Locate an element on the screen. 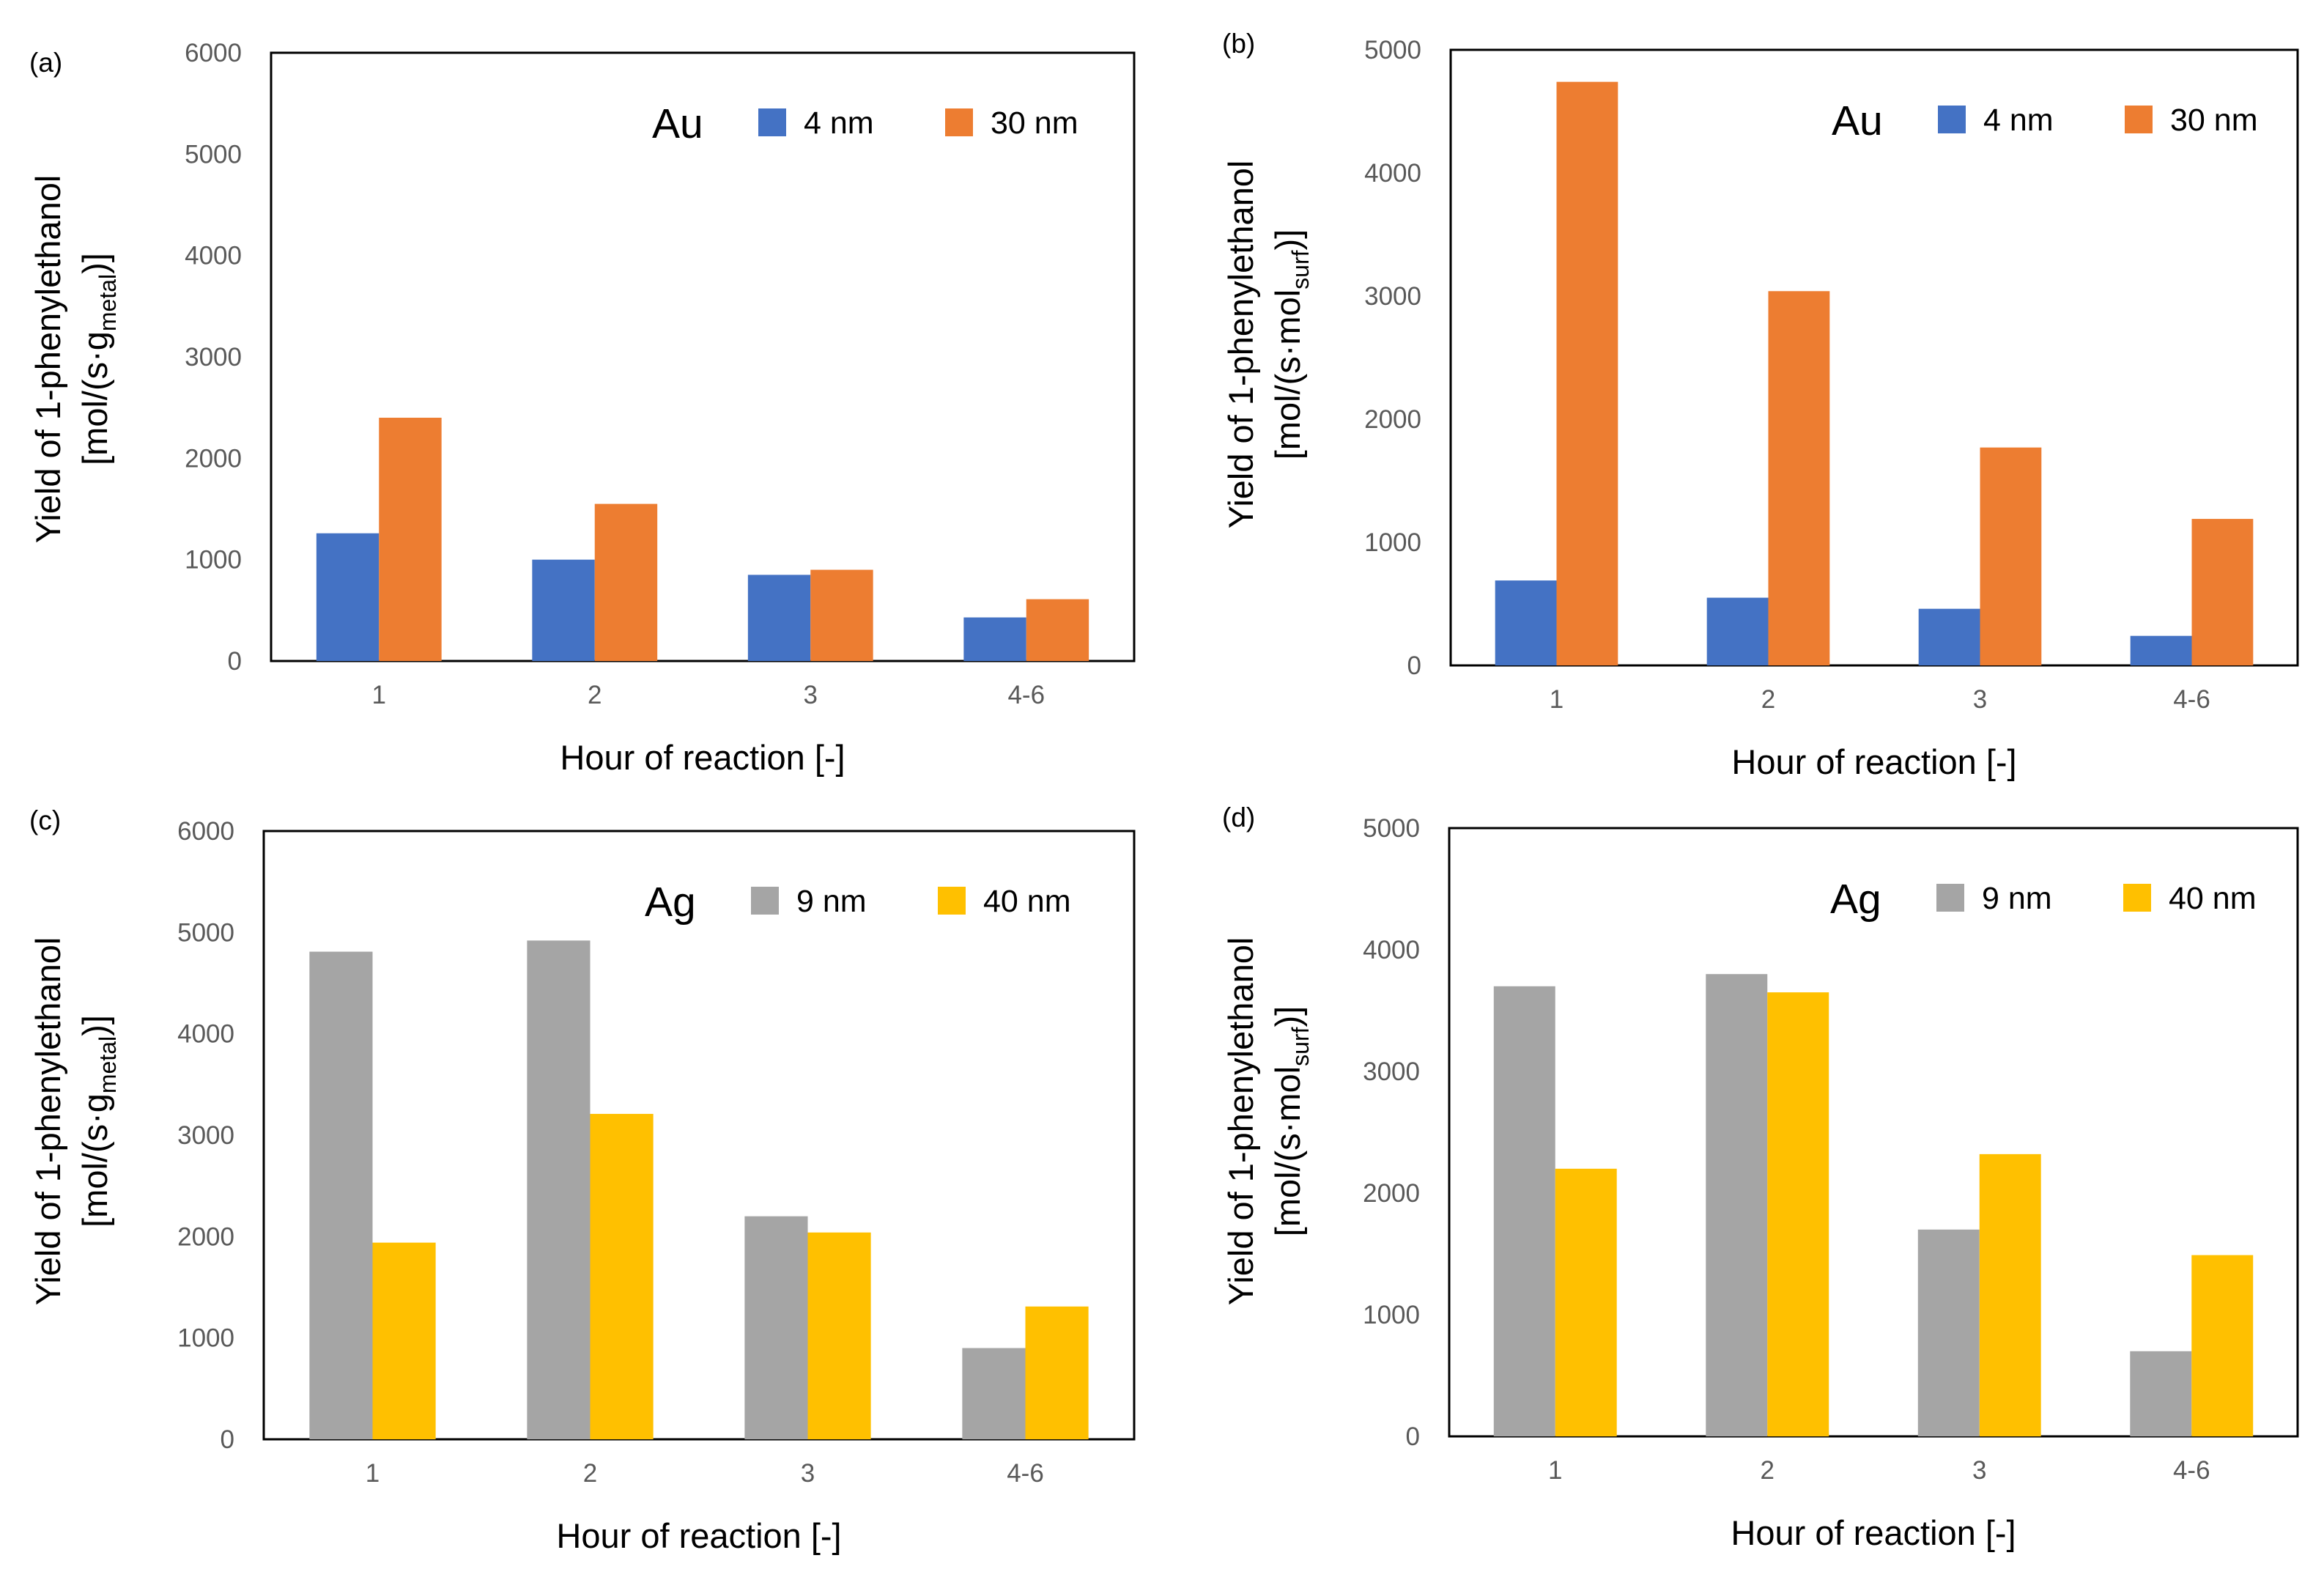 The height and width of the screenshot is (1580, 2324). metal-label: Au is located at coordinates (677, 123).